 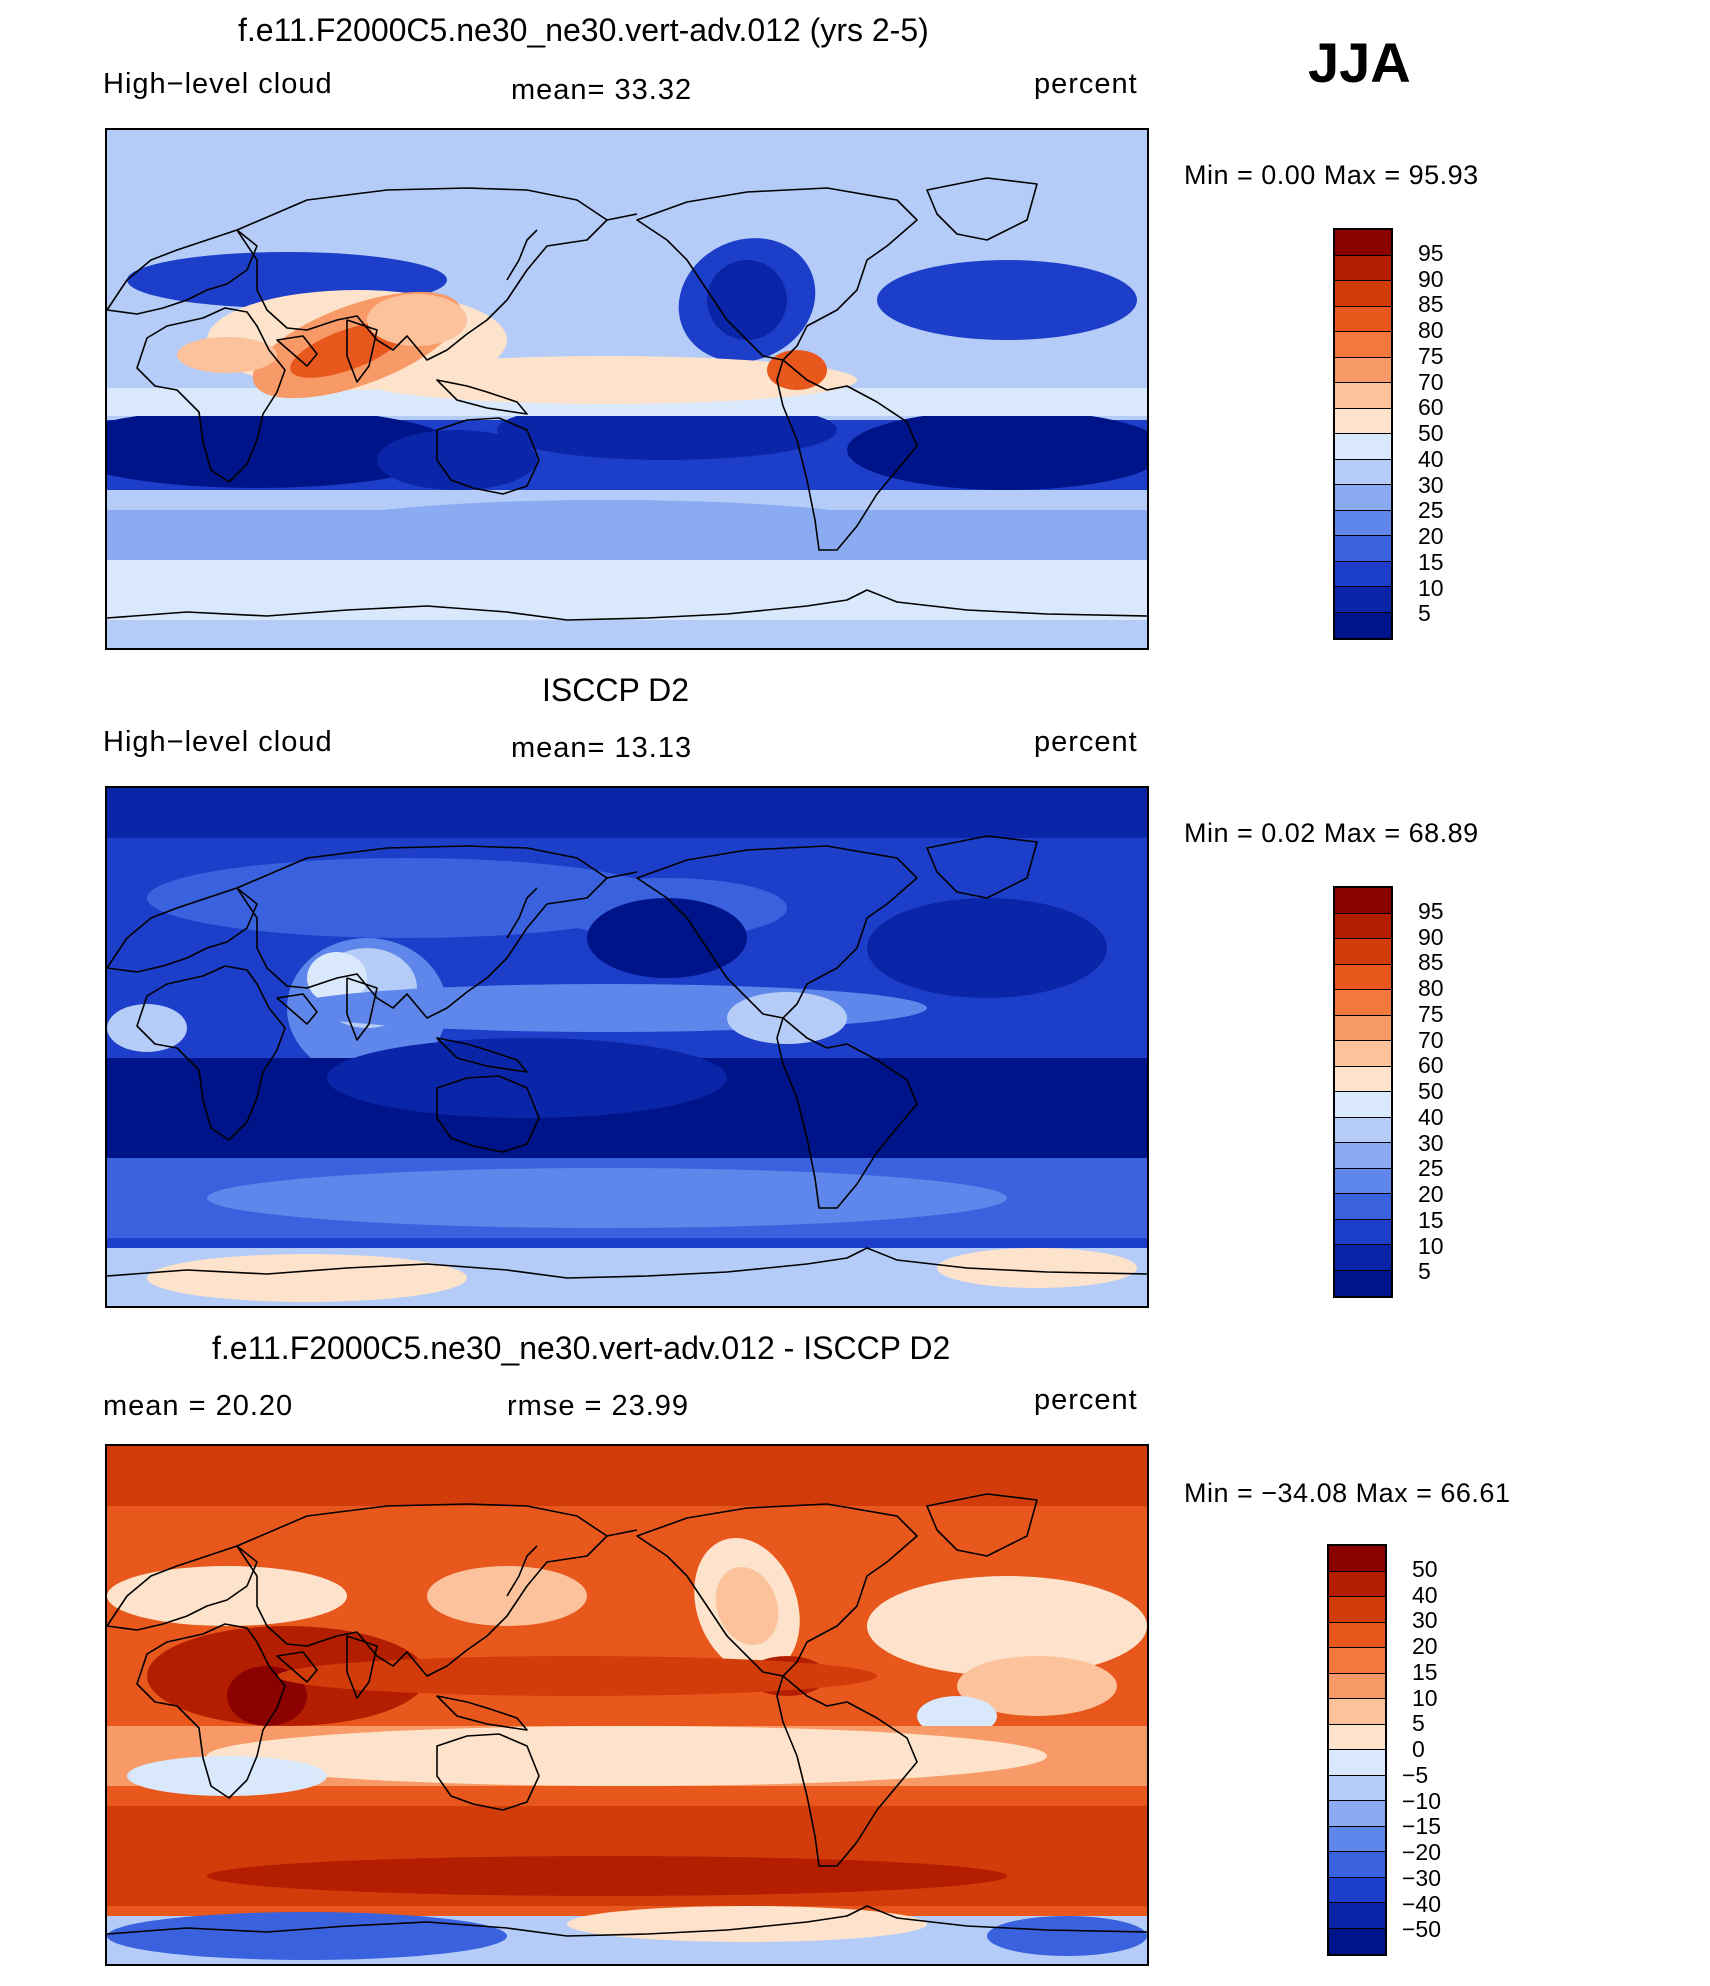 What do you see at coordinates (1331, 175) in the screenshot?
I see `panel-1-minmax: Min = 0.00 Max = 95.93` at bounding box center [1331, 175].